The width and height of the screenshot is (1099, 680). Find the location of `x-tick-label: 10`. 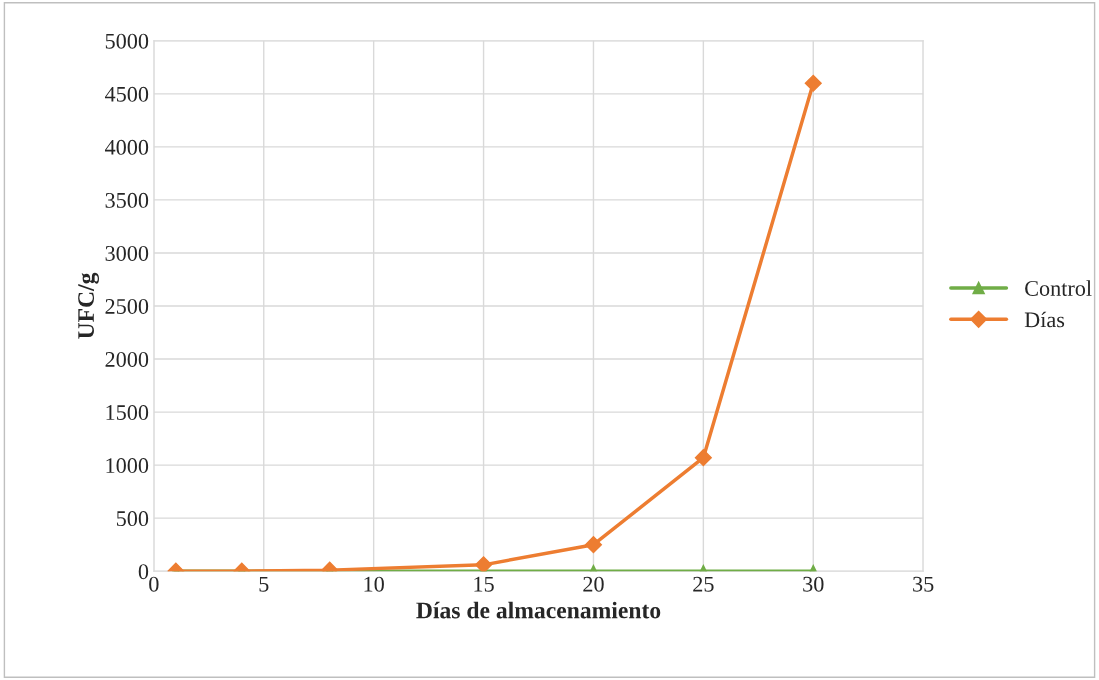

x-tick-label: 10 is located at coordinates (374, 584).